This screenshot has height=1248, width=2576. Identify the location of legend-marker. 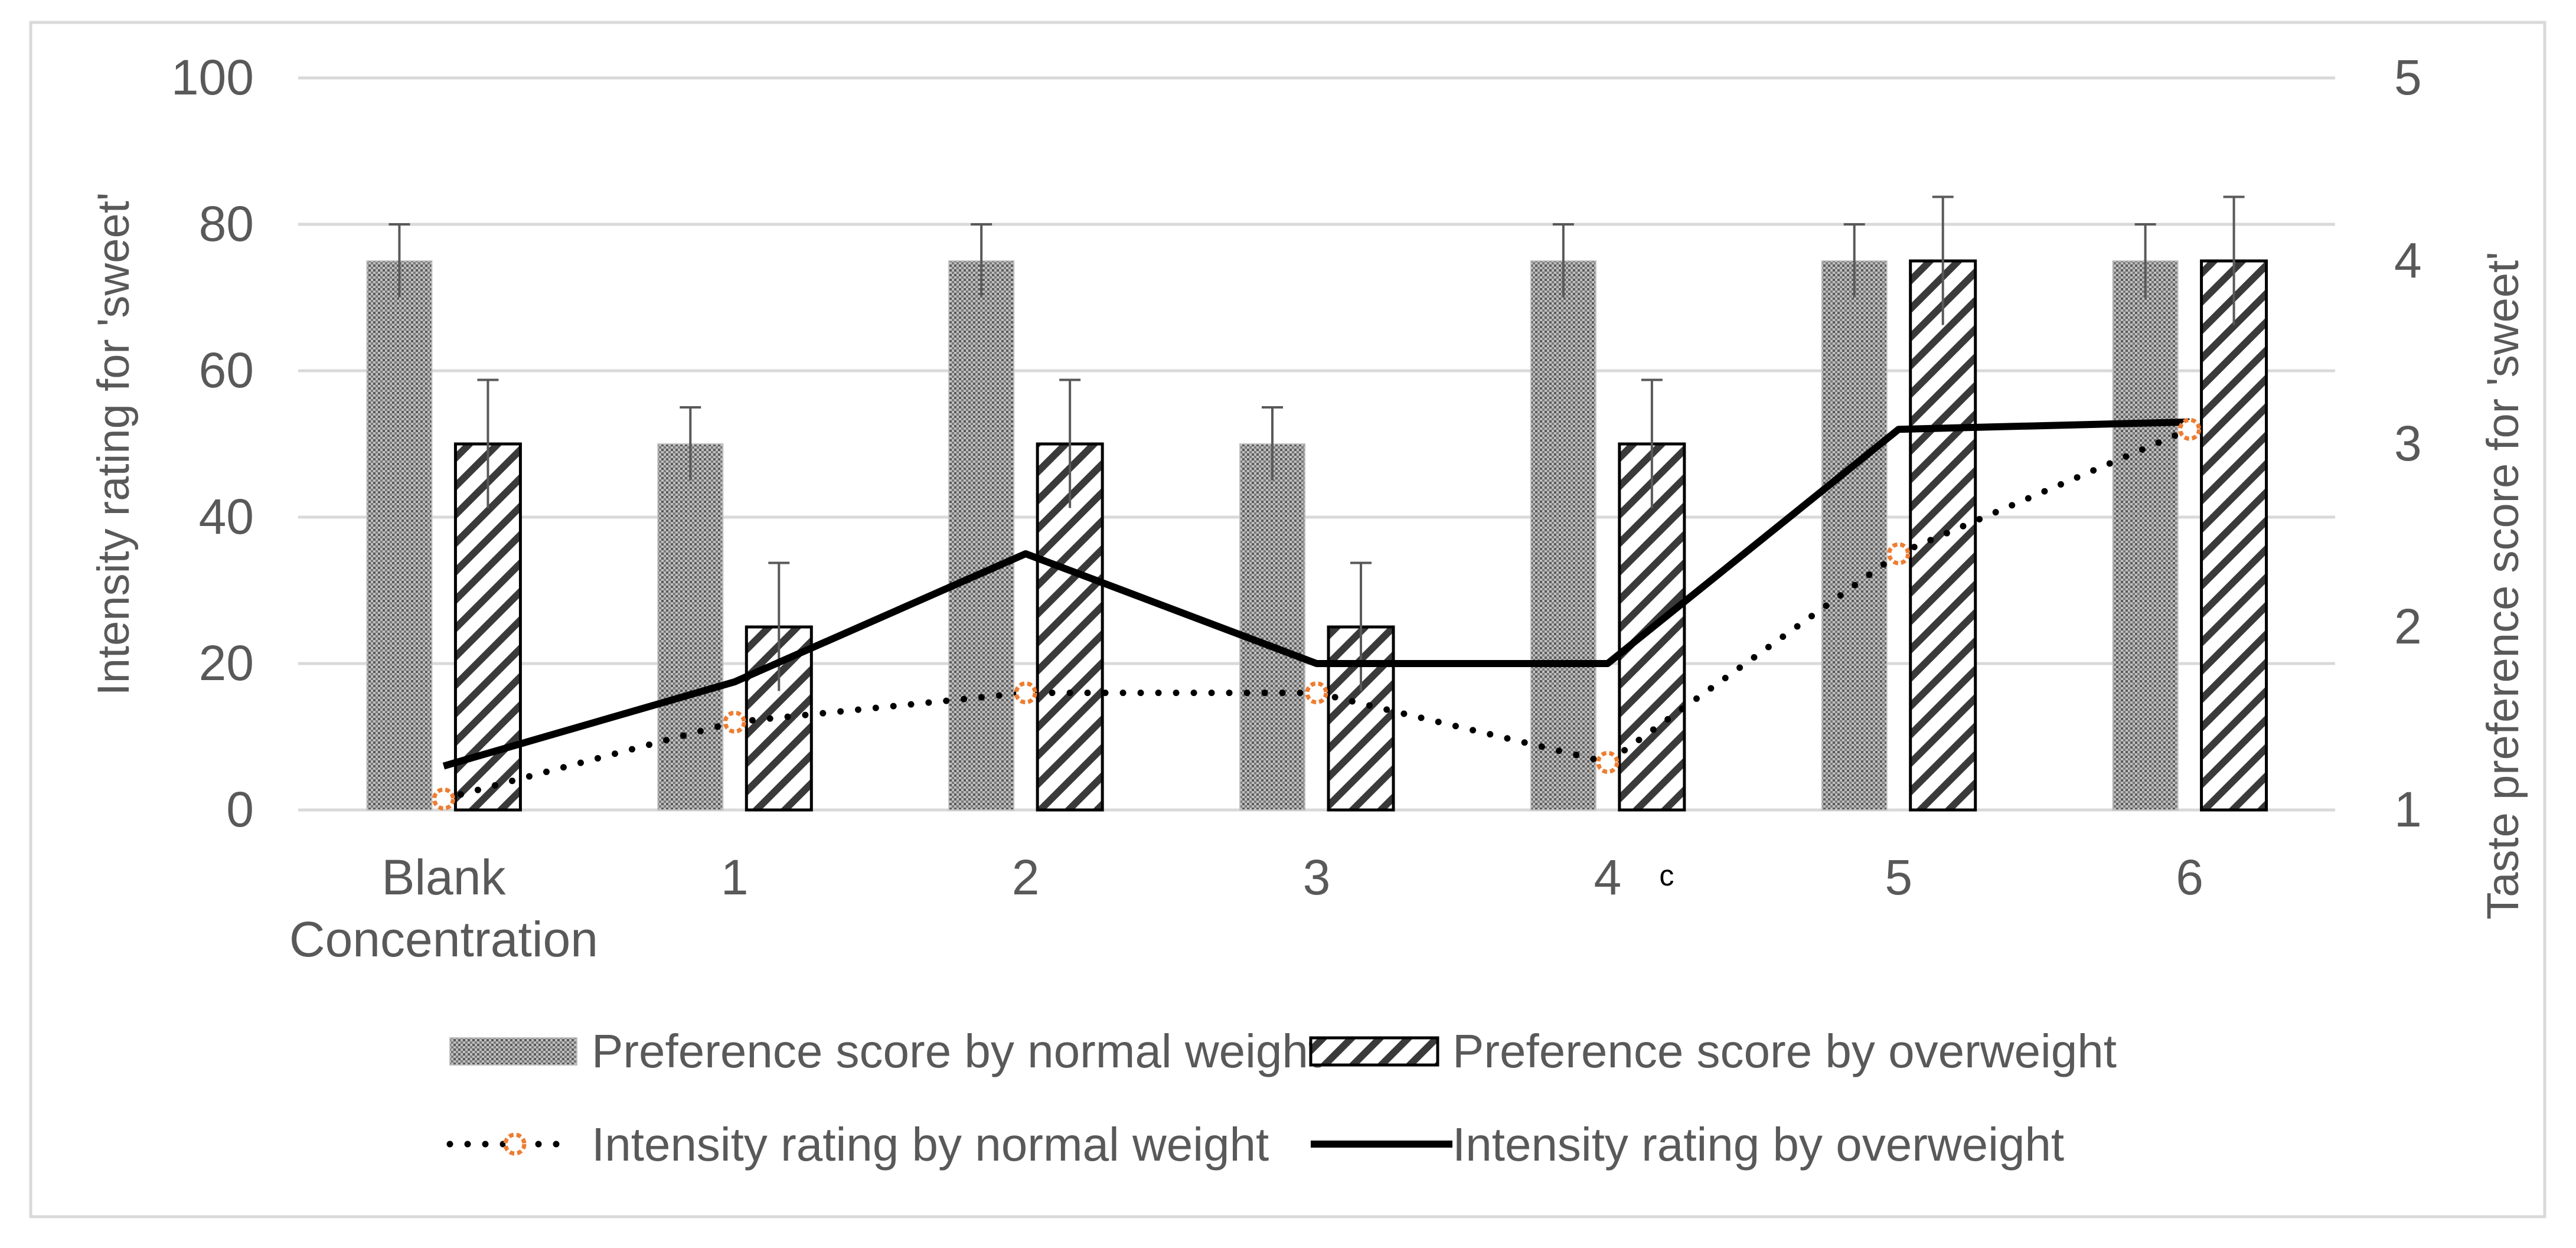
(515, 1144).